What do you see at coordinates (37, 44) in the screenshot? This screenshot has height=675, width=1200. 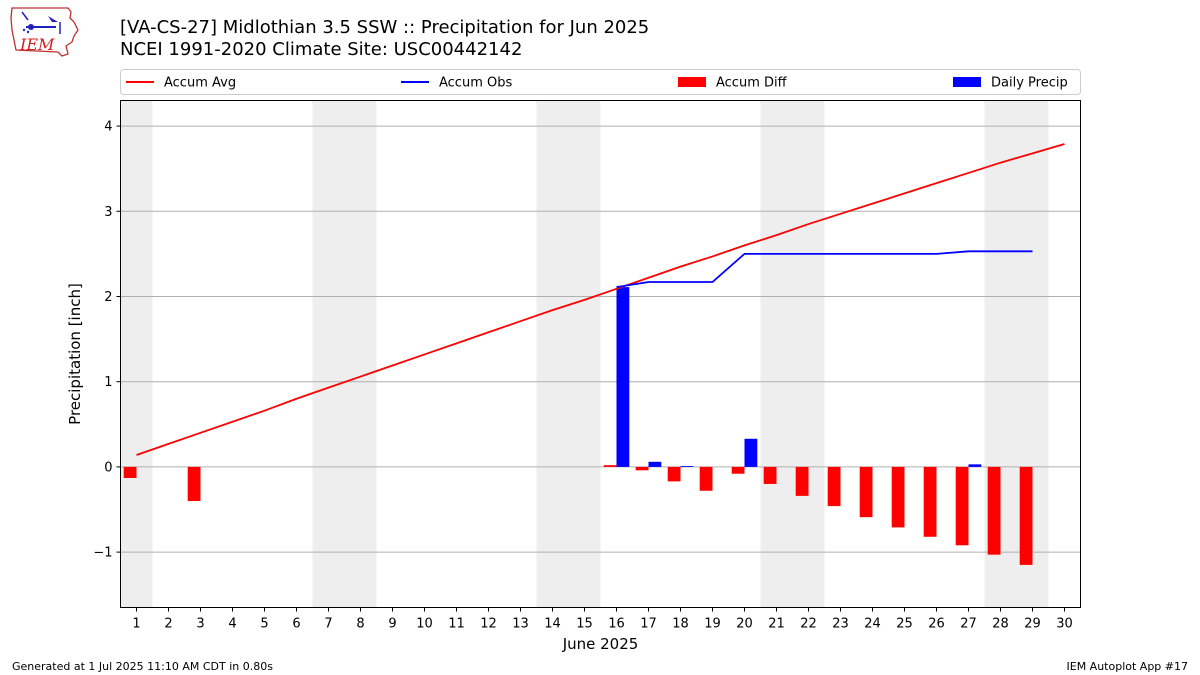 I see `iem-logo-text: IEM` at bounding box center [37, 44].